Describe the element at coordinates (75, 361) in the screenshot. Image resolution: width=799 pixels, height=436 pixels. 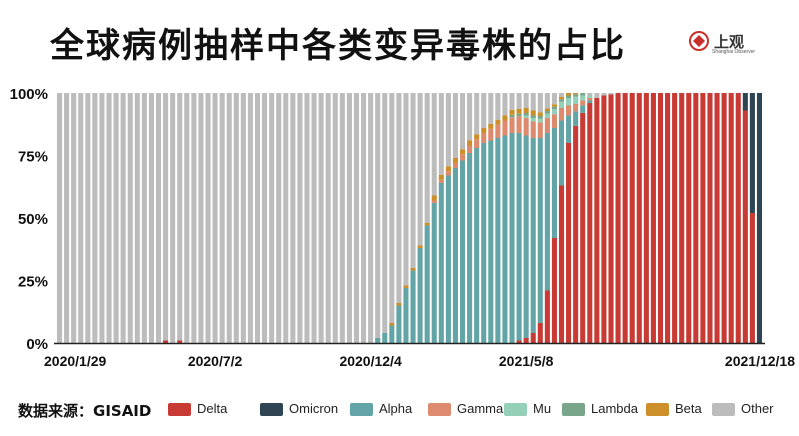
I see `x-tick-label: 2020/1/29` at that location.